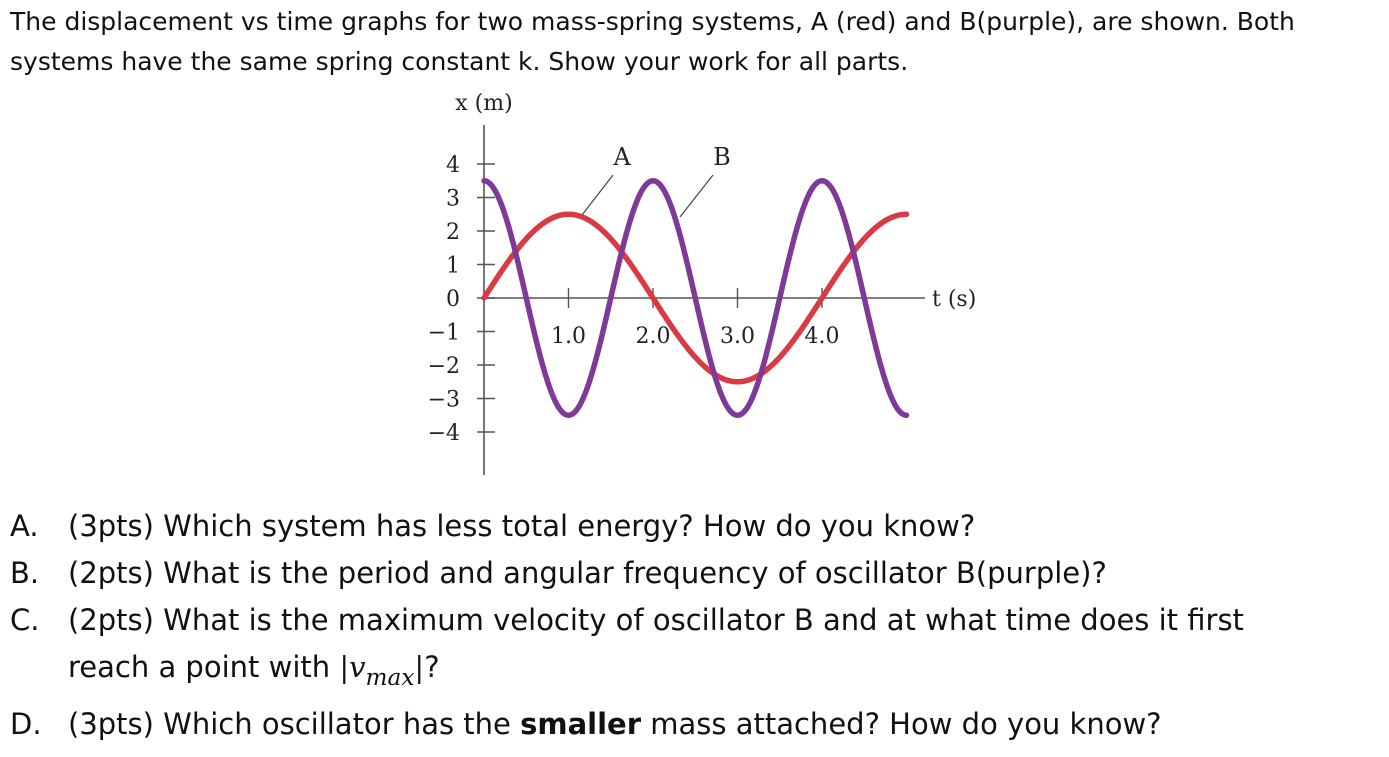 Image resolution: width=1389 pixels, height=757 pixels. What do you see at coordinates (444, 433) in the screenshot?
I see `y-tick-label: −4` at bounding box center [444, 433].